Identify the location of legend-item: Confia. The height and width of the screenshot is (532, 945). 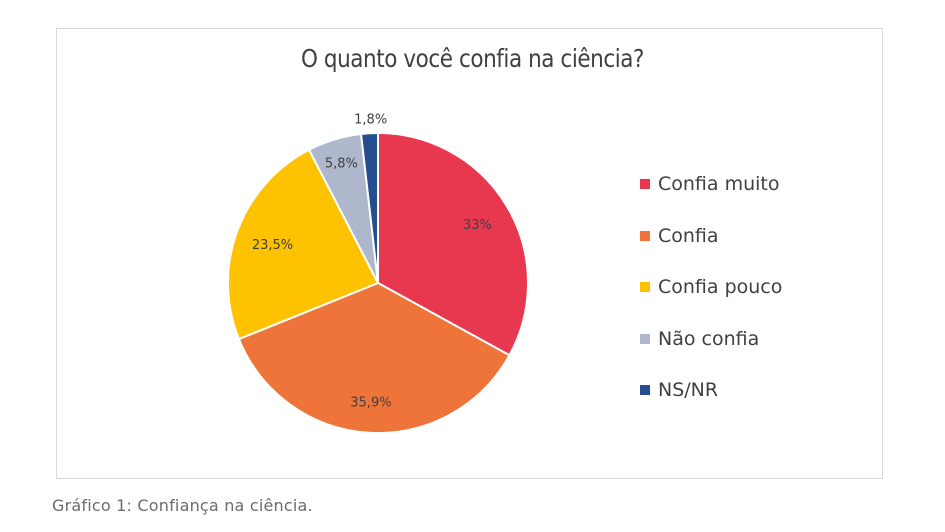
(679, 236).